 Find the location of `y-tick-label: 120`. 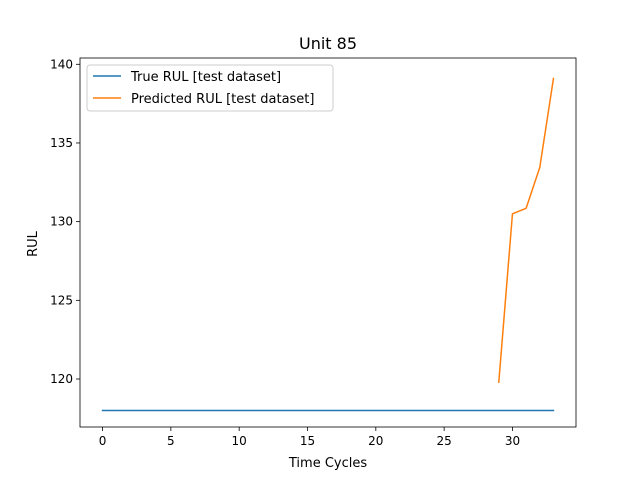

y-tick-label: 120 is located at coordinates (61, 379).